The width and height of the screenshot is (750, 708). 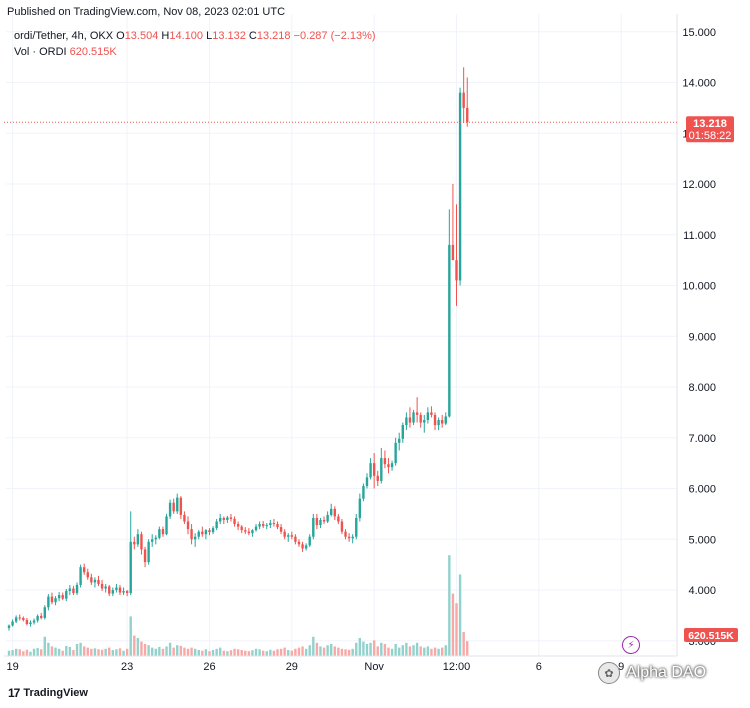 I want to click on x-tick-label: 19, so click(x=12, y=667).